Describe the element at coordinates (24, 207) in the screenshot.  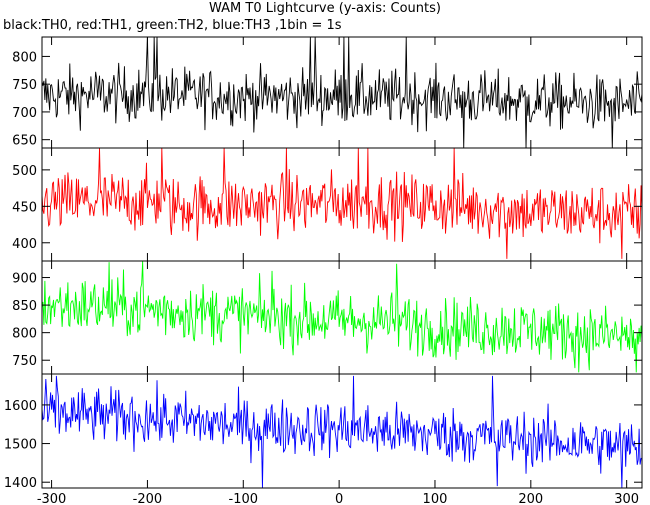
I see `y-tick-label: 450` at that location.